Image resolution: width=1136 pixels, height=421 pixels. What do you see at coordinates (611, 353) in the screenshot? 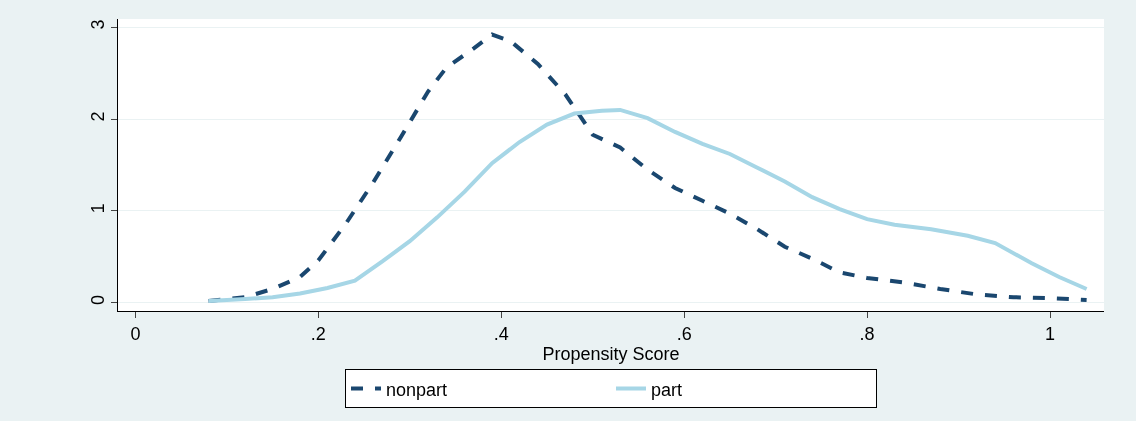
I see `x-axis-title: Propensity Score` at bounding box center [611, 353].